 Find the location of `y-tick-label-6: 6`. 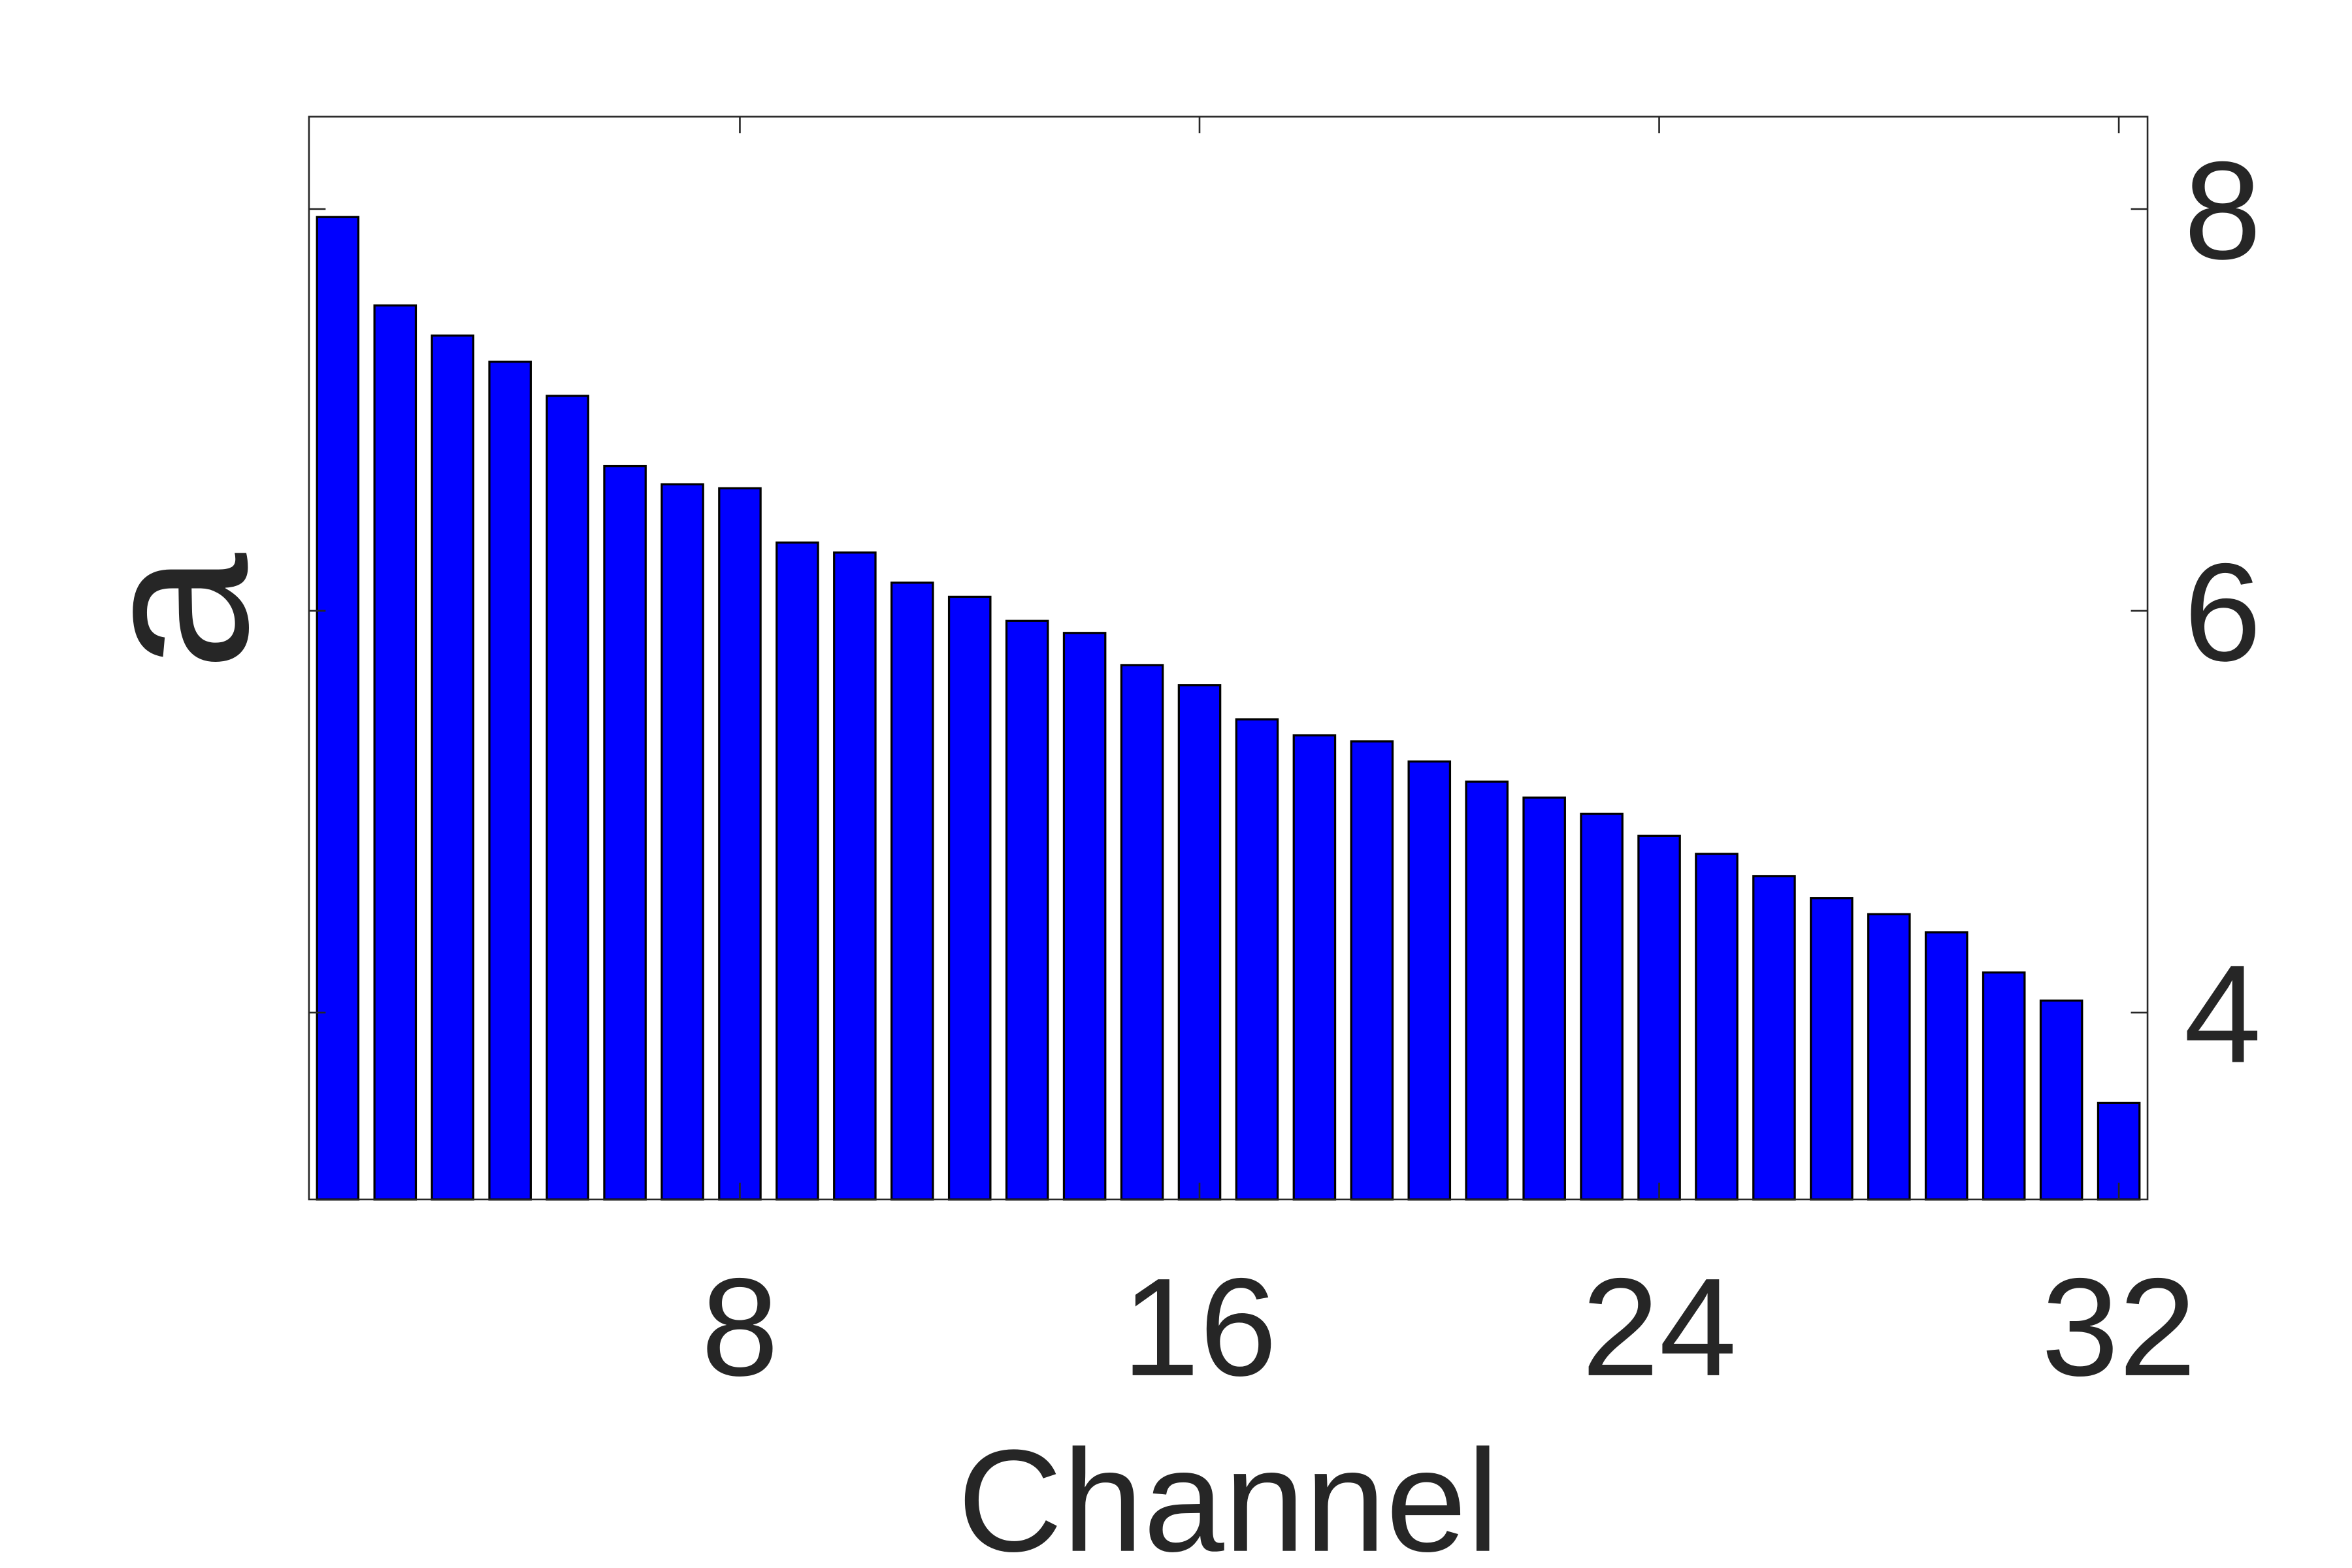

y-tick-label-6: 6 is located at coordinates (2223, 613).